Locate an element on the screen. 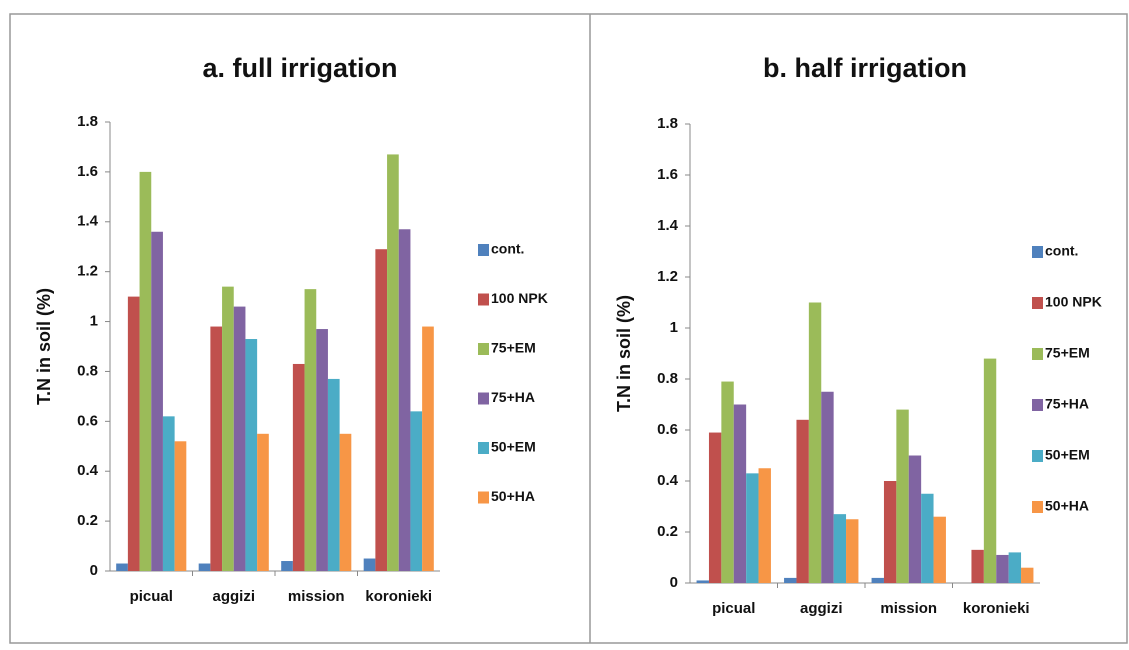 The image size is (1129, 650). chart-title: b. half irrigation is located at coordinates (865, 68).